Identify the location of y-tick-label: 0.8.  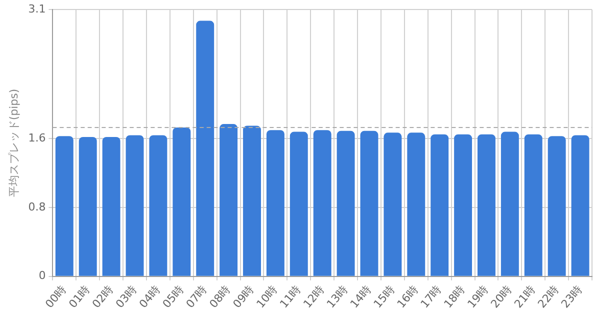
(37, 207).